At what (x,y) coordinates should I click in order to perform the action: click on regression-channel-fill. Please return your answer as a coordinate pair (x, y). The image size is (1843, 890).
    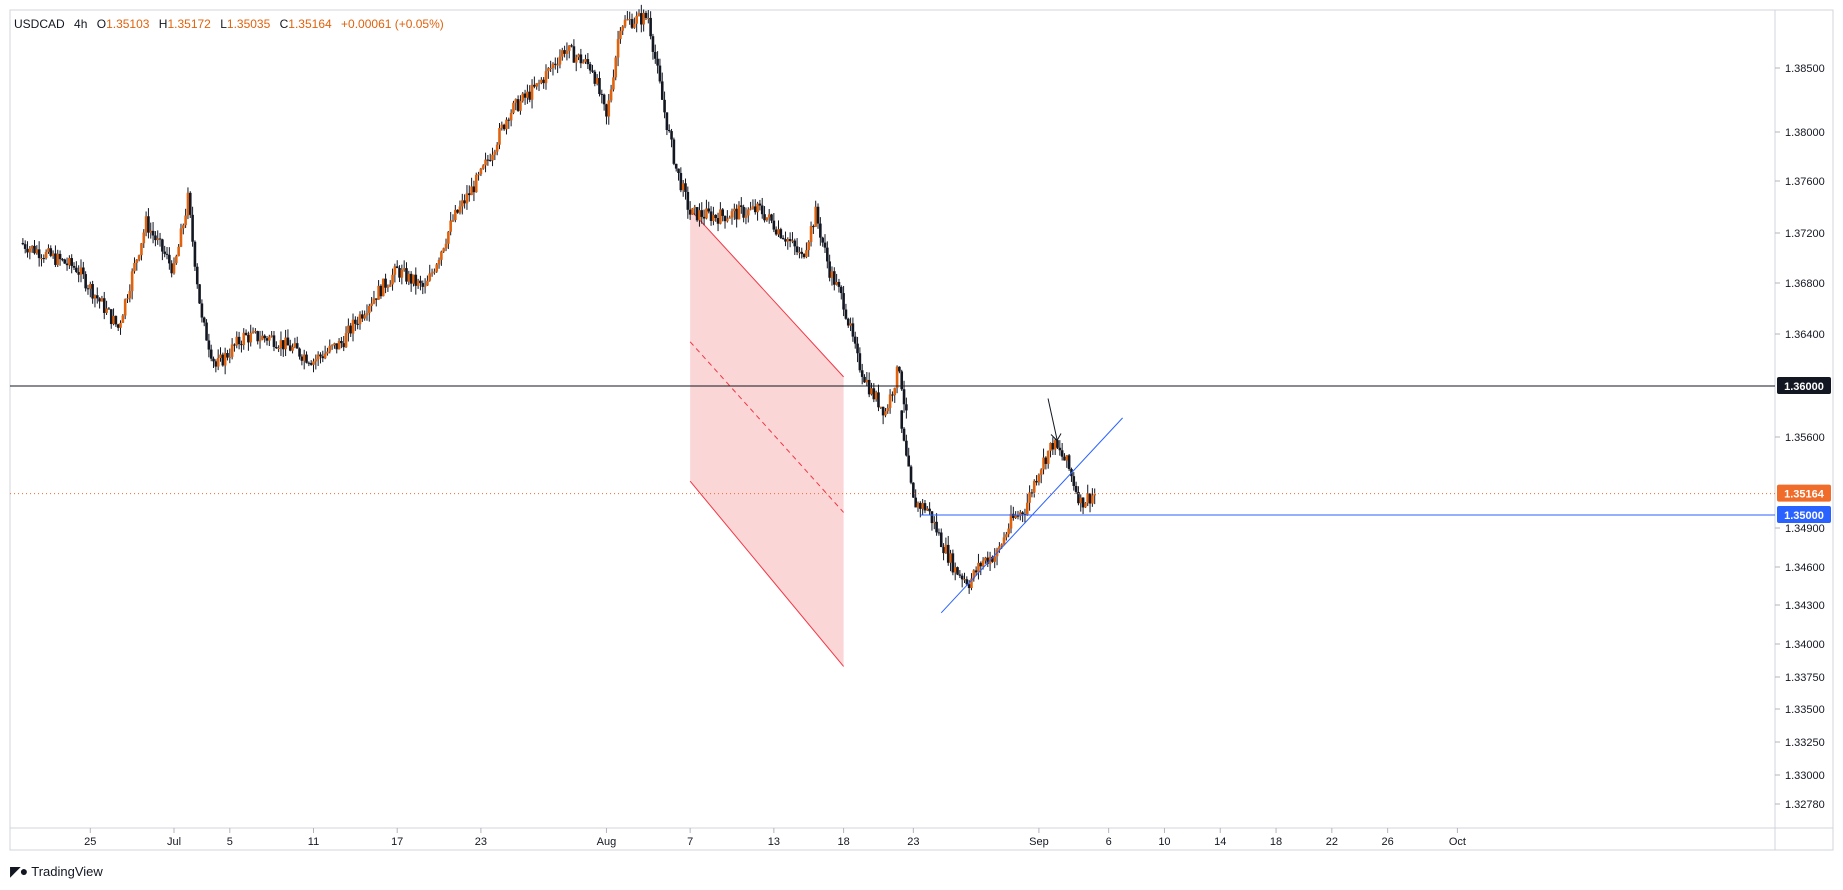
    Looking at the image, I should click on (767, 438).